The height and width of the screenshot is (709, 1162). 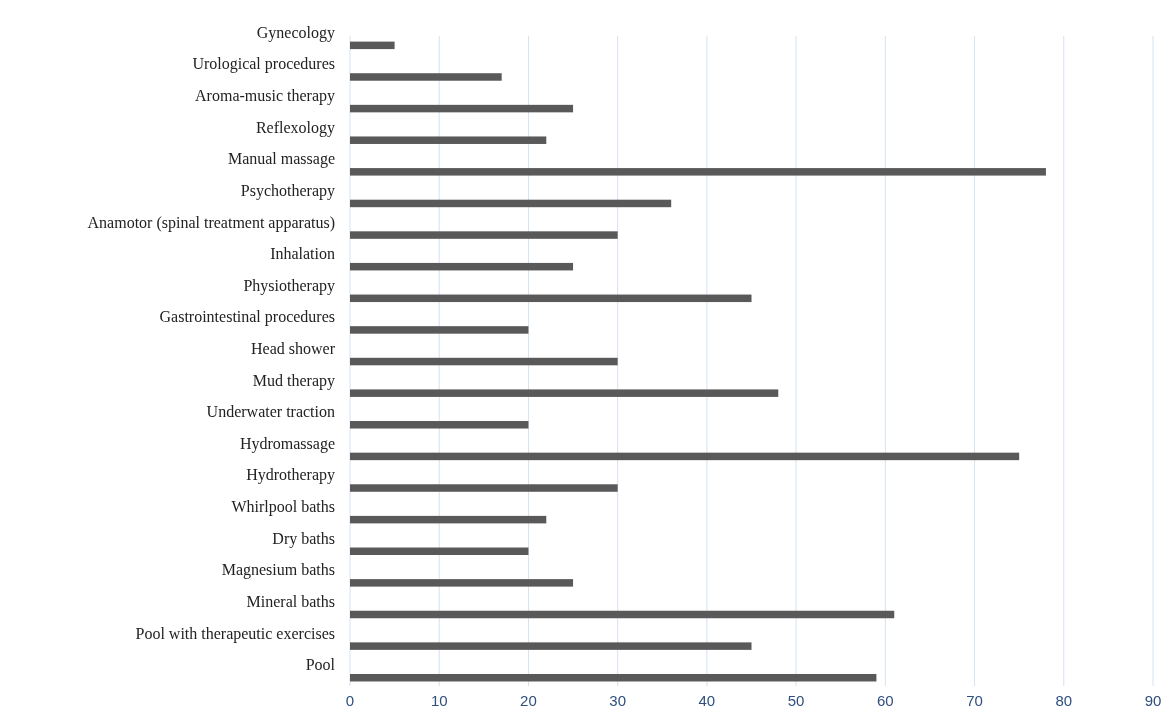 What do you see at coordinates (1153, 700) in the screenshot?
I see `x-tick-label: 90` at bounding box center [1153, 700].